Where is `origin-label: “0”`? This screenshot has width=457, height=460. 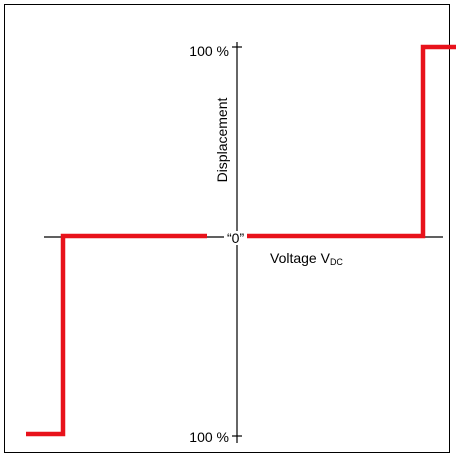 origin-label: “0” is located at coordinates (236, 238).